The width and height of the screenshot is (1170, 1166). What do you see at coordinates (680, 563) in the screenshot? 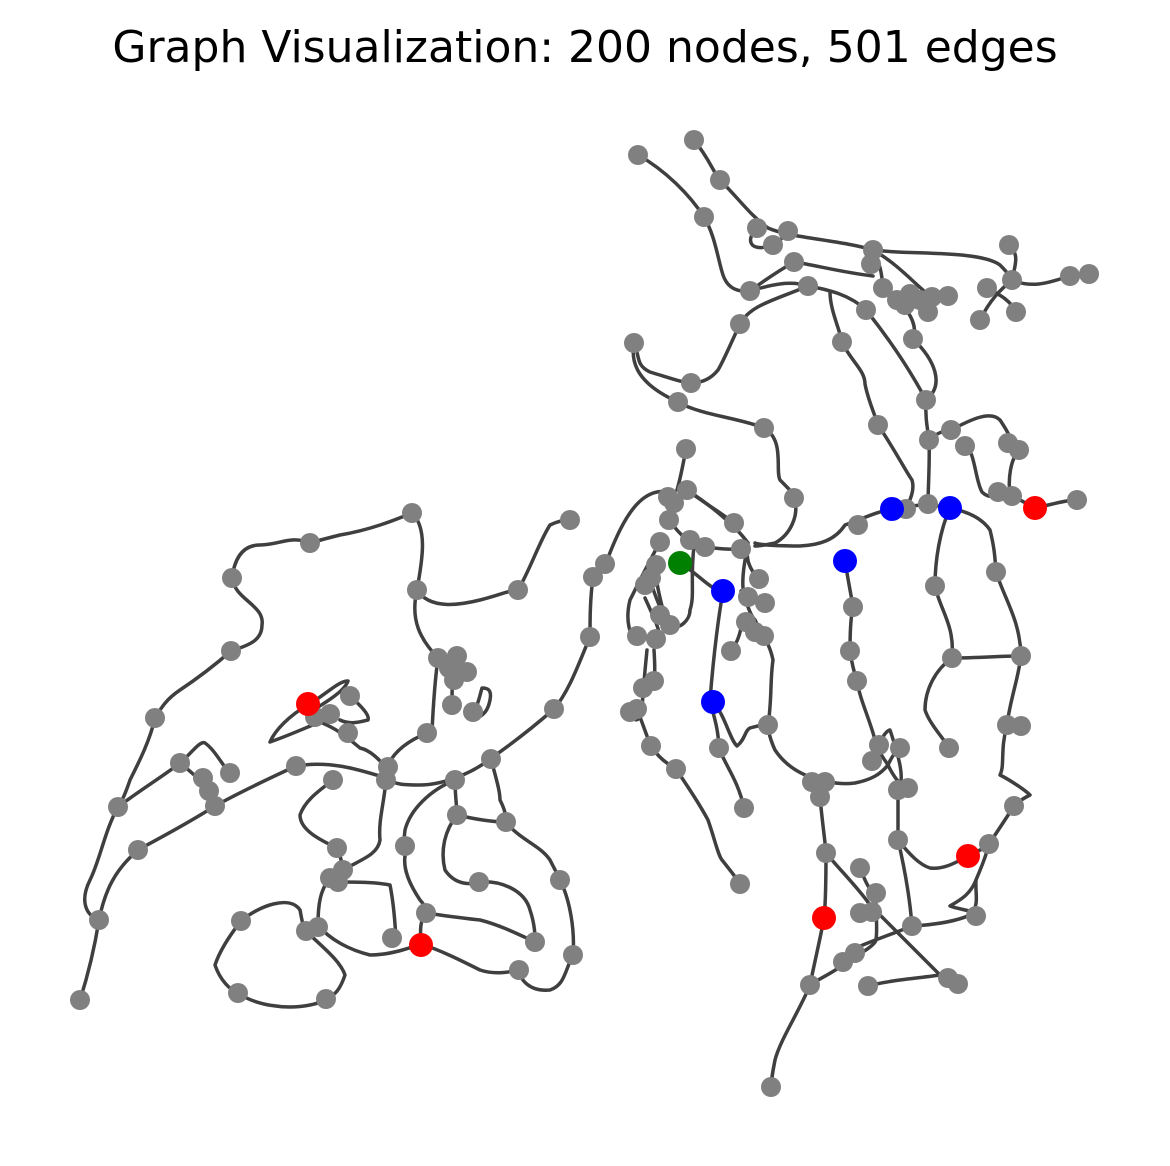
I see `node-green` at bounding box center [680, 563].